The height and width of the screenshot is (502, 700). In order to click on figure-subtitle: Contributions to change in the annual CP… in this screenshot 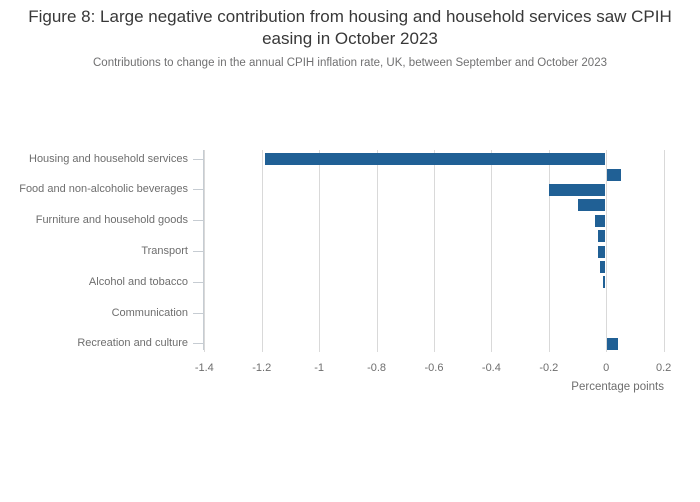, I will do `click(350, 63)`.